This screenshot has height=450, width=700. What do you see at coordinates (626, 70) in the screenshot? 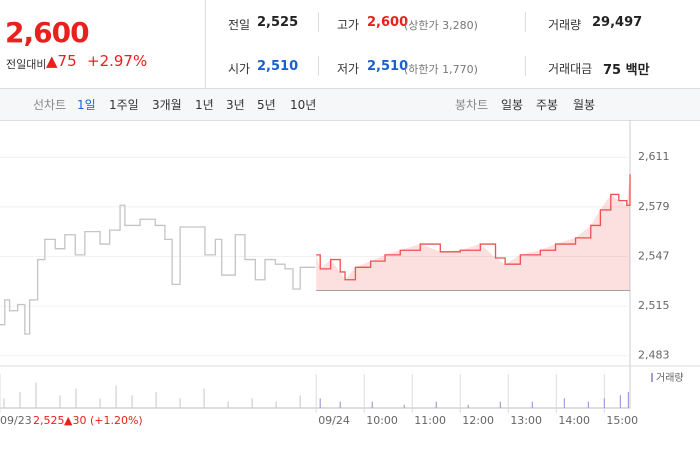
I see `stat-value: 75 백만` at bounding box center [626, 70].